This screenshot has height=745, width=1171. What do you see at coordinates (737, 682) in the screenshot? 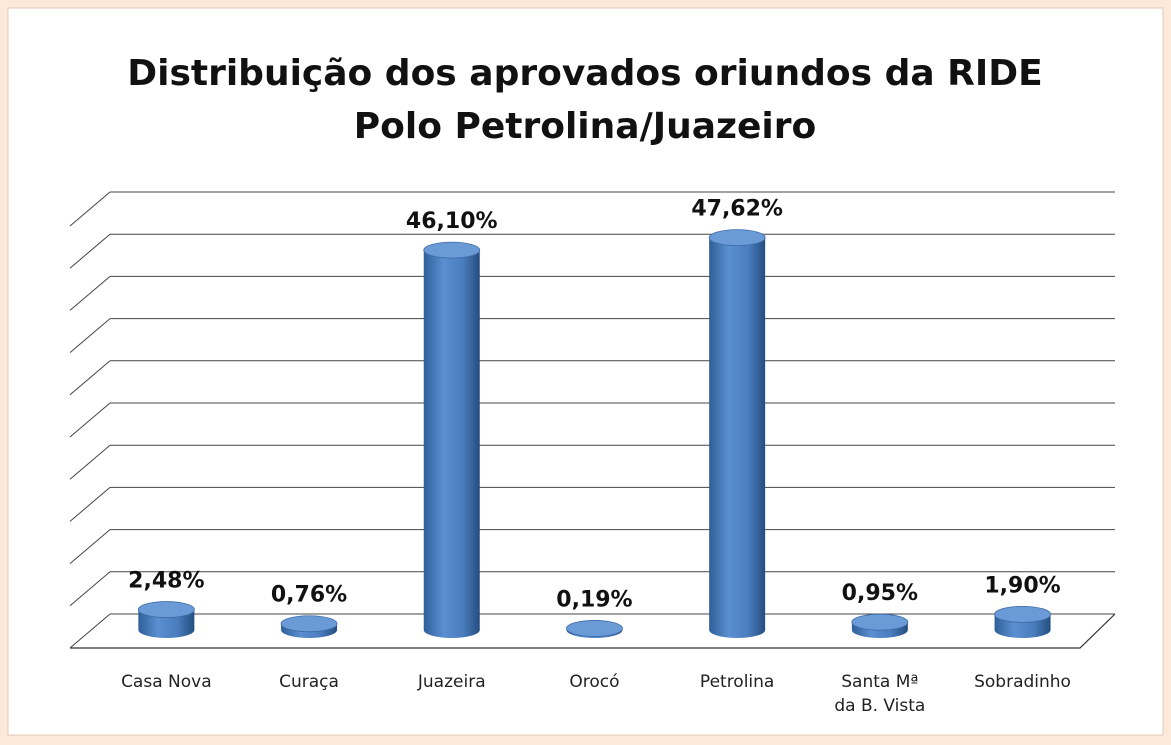
I see `x-tick-label: Petrolina` at bounding box center [737, 682].